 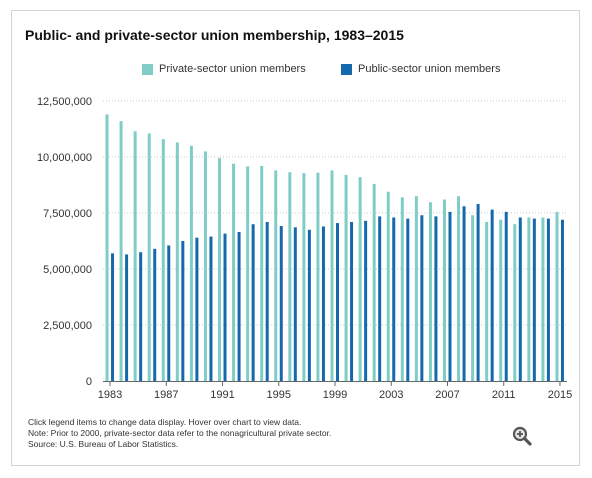 I want to click on y-tick-label: 12,500,000, so click(x=64, y=102).